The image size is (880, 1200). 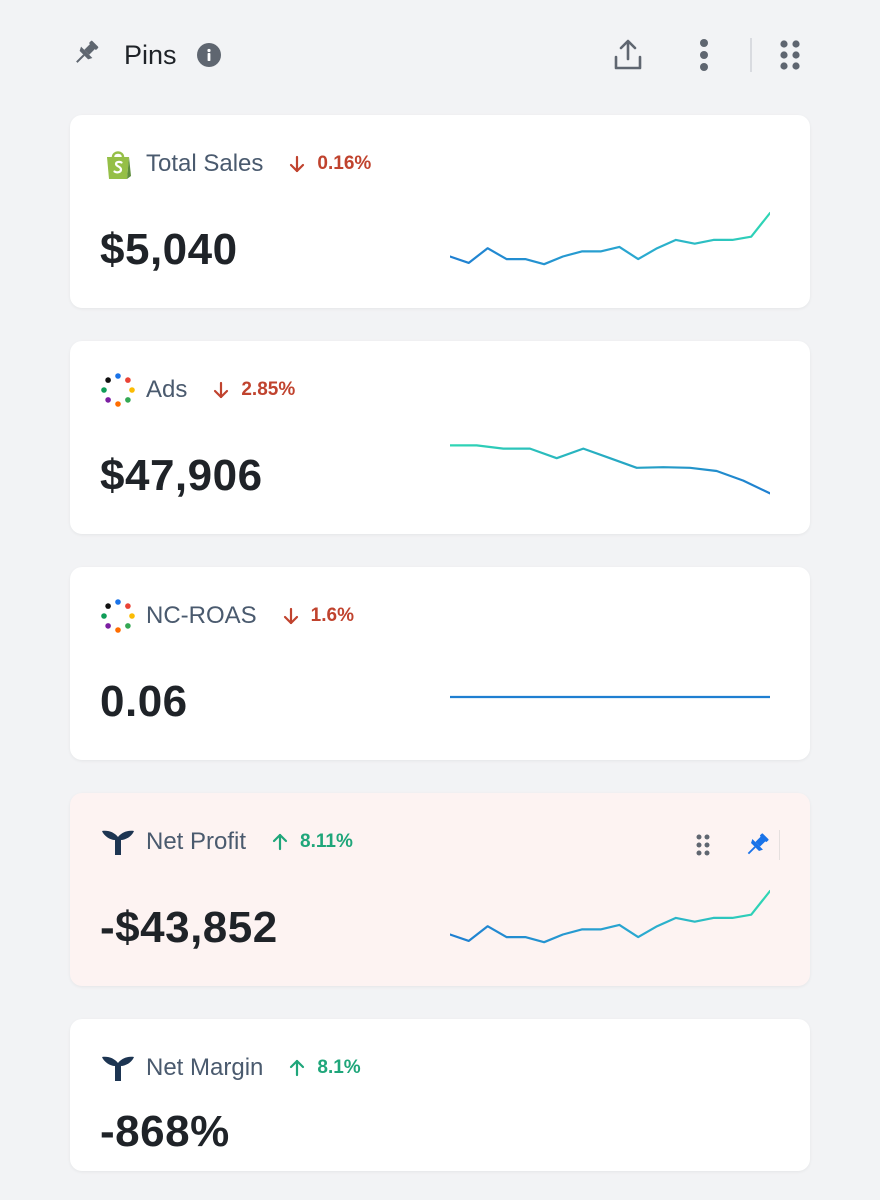 I want to click on card-header: Ads 2.85%, so click(x=197, y=390).